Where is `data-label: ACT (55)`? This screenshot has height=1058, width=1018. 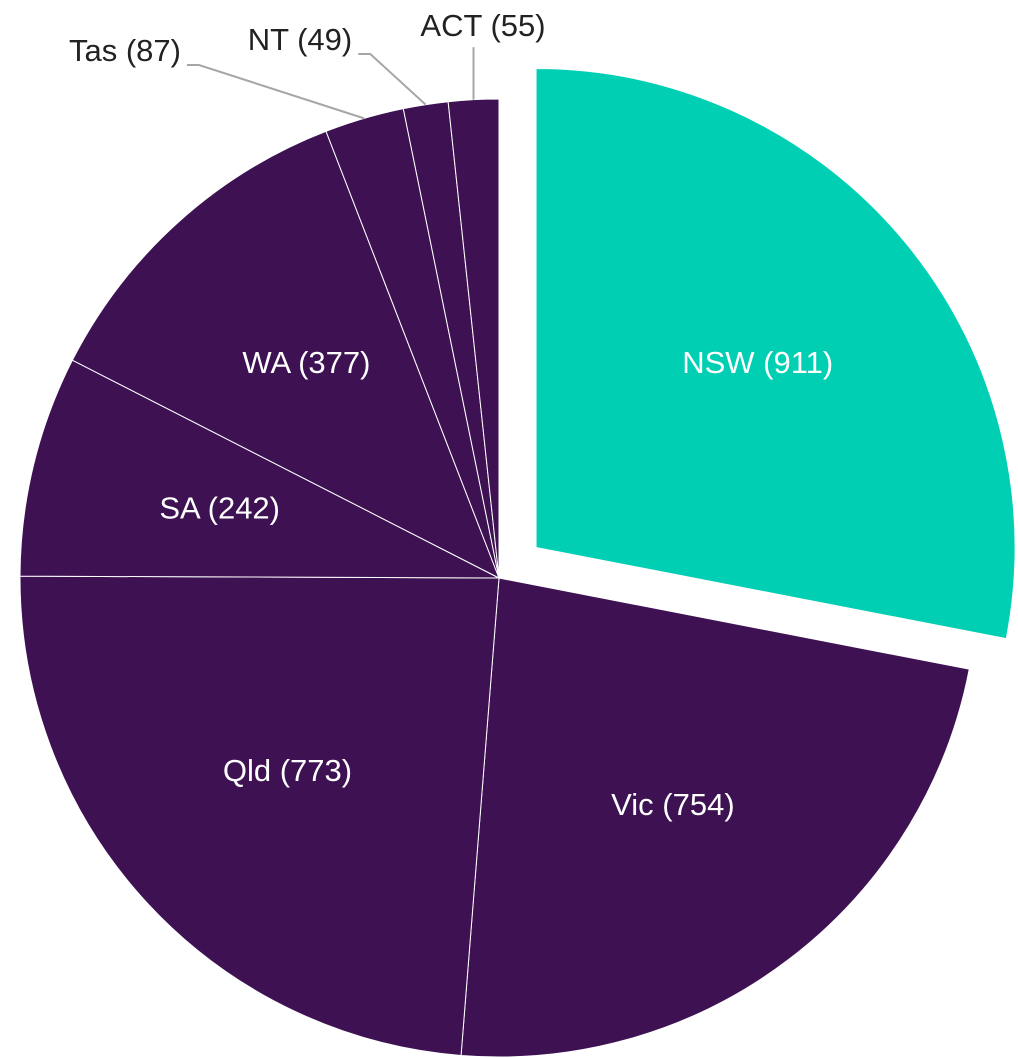 data-label: ACT (55) is located at coordinates (482, 25).